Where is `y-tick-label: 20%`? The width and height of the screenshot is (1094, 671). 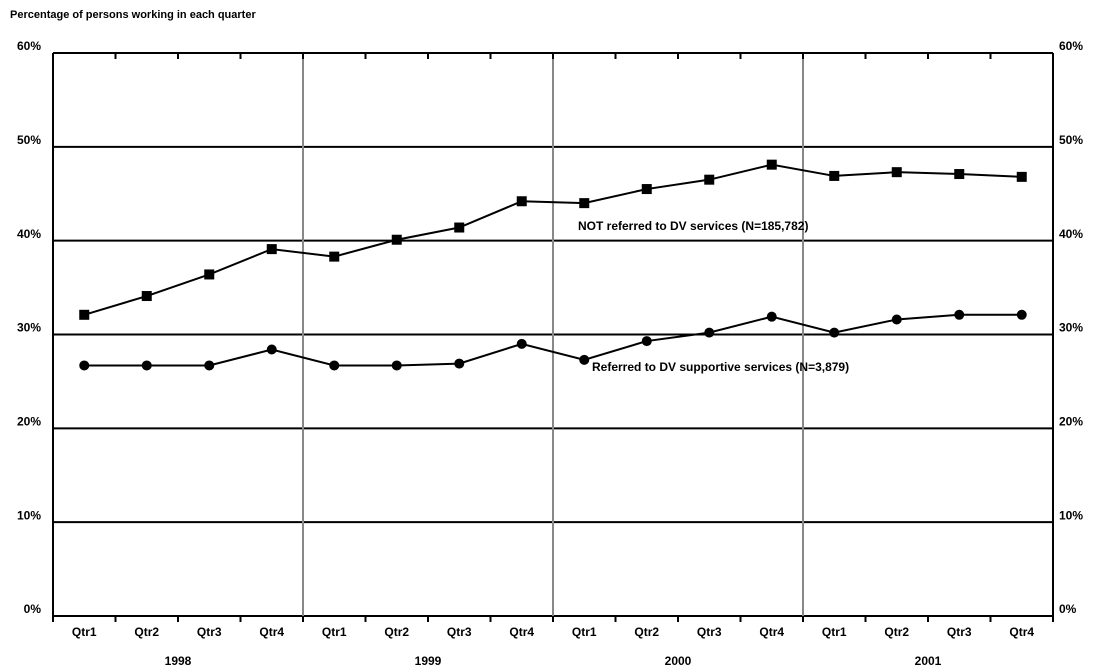
y-tick-label: 20% is located at coordinates (29, 422).